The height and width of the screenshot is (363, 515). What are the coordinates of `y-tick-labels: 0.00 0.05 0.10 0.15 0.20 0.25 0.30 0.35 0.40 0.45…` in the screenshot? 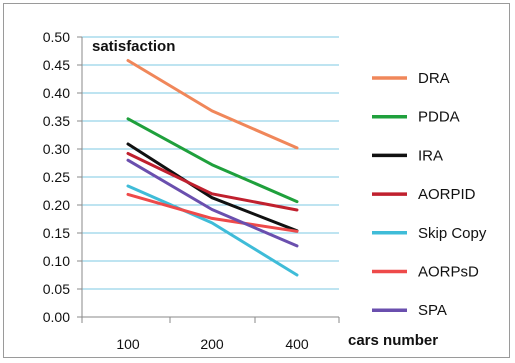 It's located at (56, 177).